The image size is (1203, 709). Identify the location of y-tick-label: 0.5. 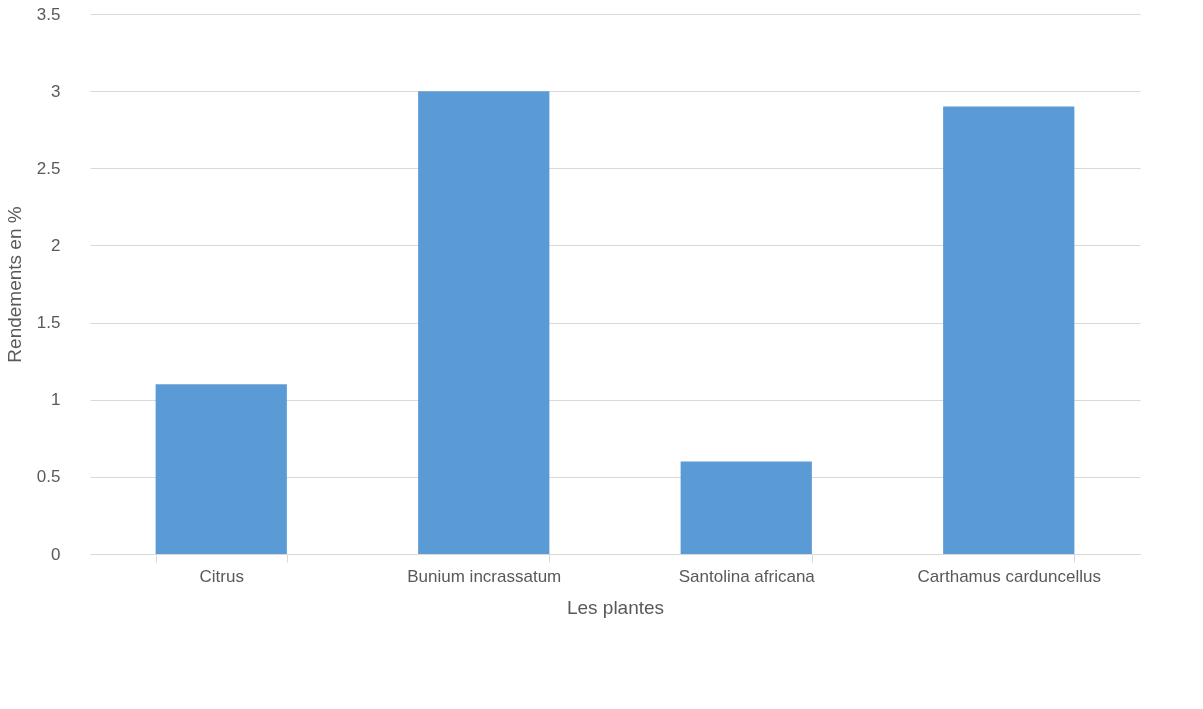
(48, 477).